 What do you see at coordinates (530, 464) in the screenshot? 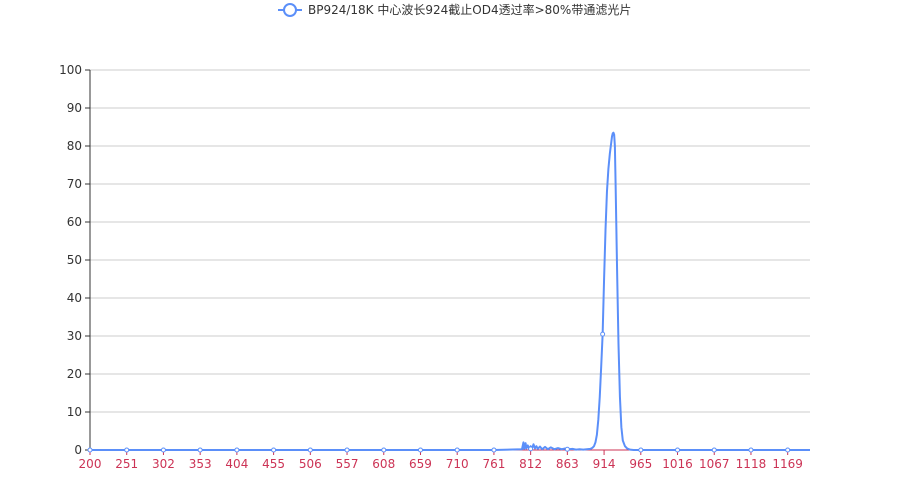
I see `x-tick-label: 812` at bounding box center [530, 464].